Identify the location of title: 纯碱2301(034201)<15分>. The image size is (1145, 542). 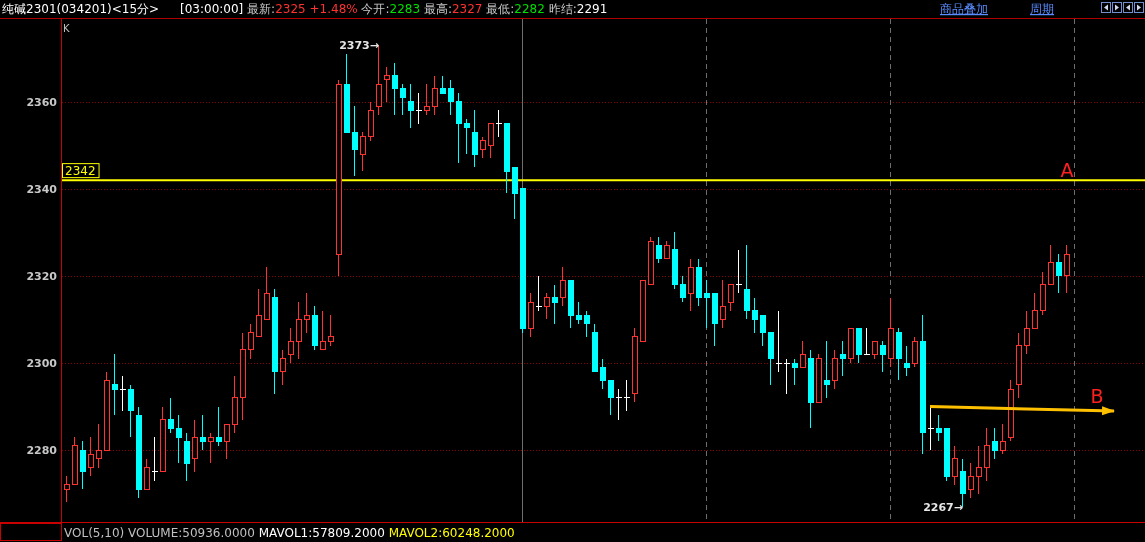
(81, 9).